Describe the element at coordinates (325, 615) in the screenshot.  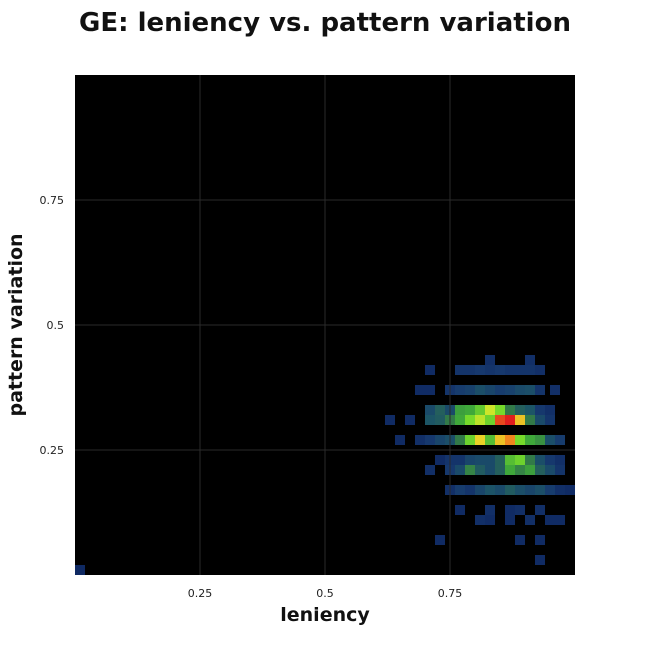
I see `x-axis-label: leniency` at that location.